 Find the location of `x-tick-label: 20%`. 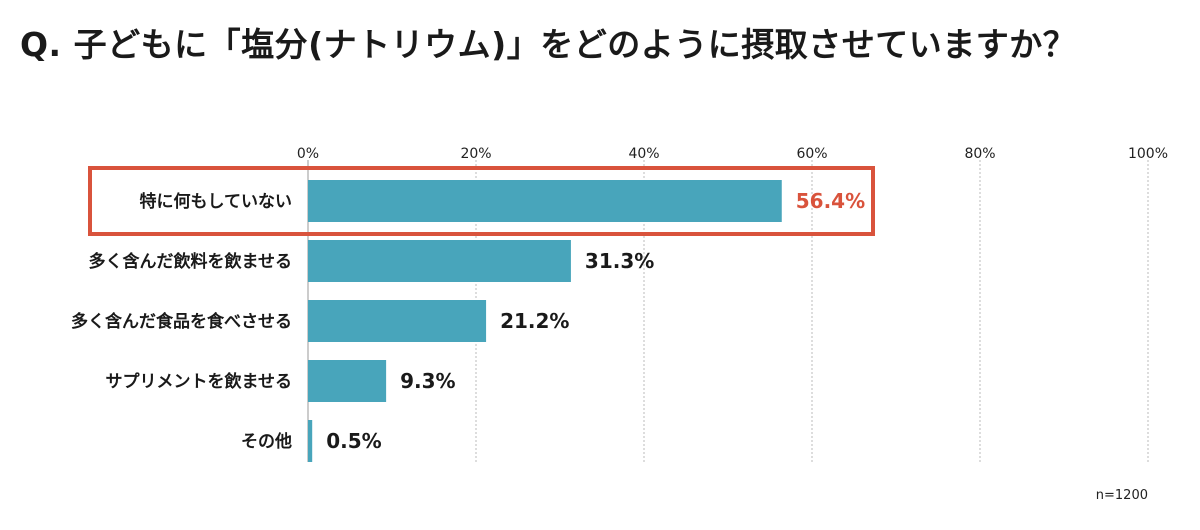

x-tick-label: 20% is located at coordinates (475, 154).